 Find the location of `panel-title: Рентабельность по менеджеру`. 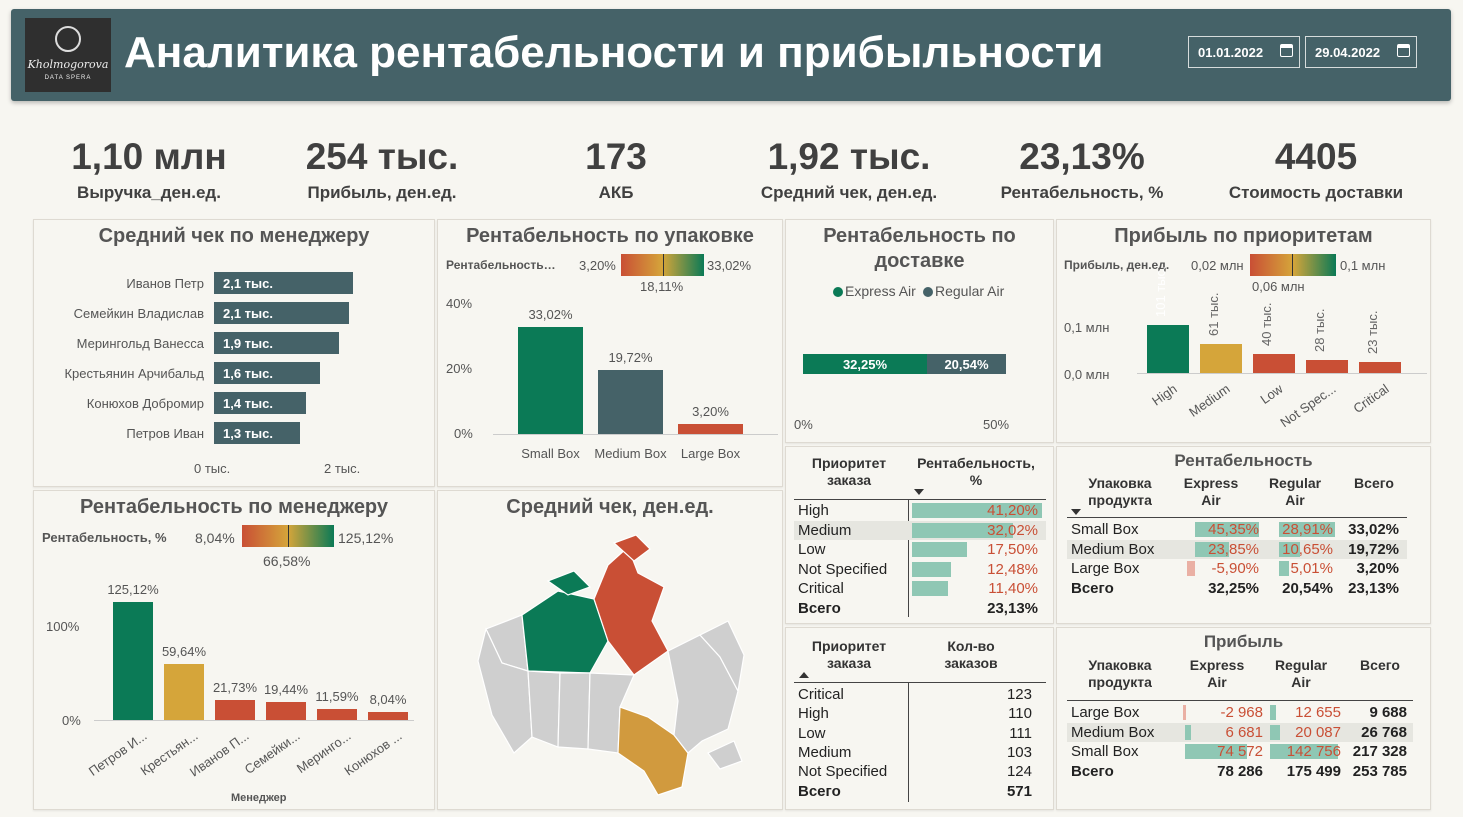

panel-title: Рентабельность по менеджеру is located at coordinates (234, 507).